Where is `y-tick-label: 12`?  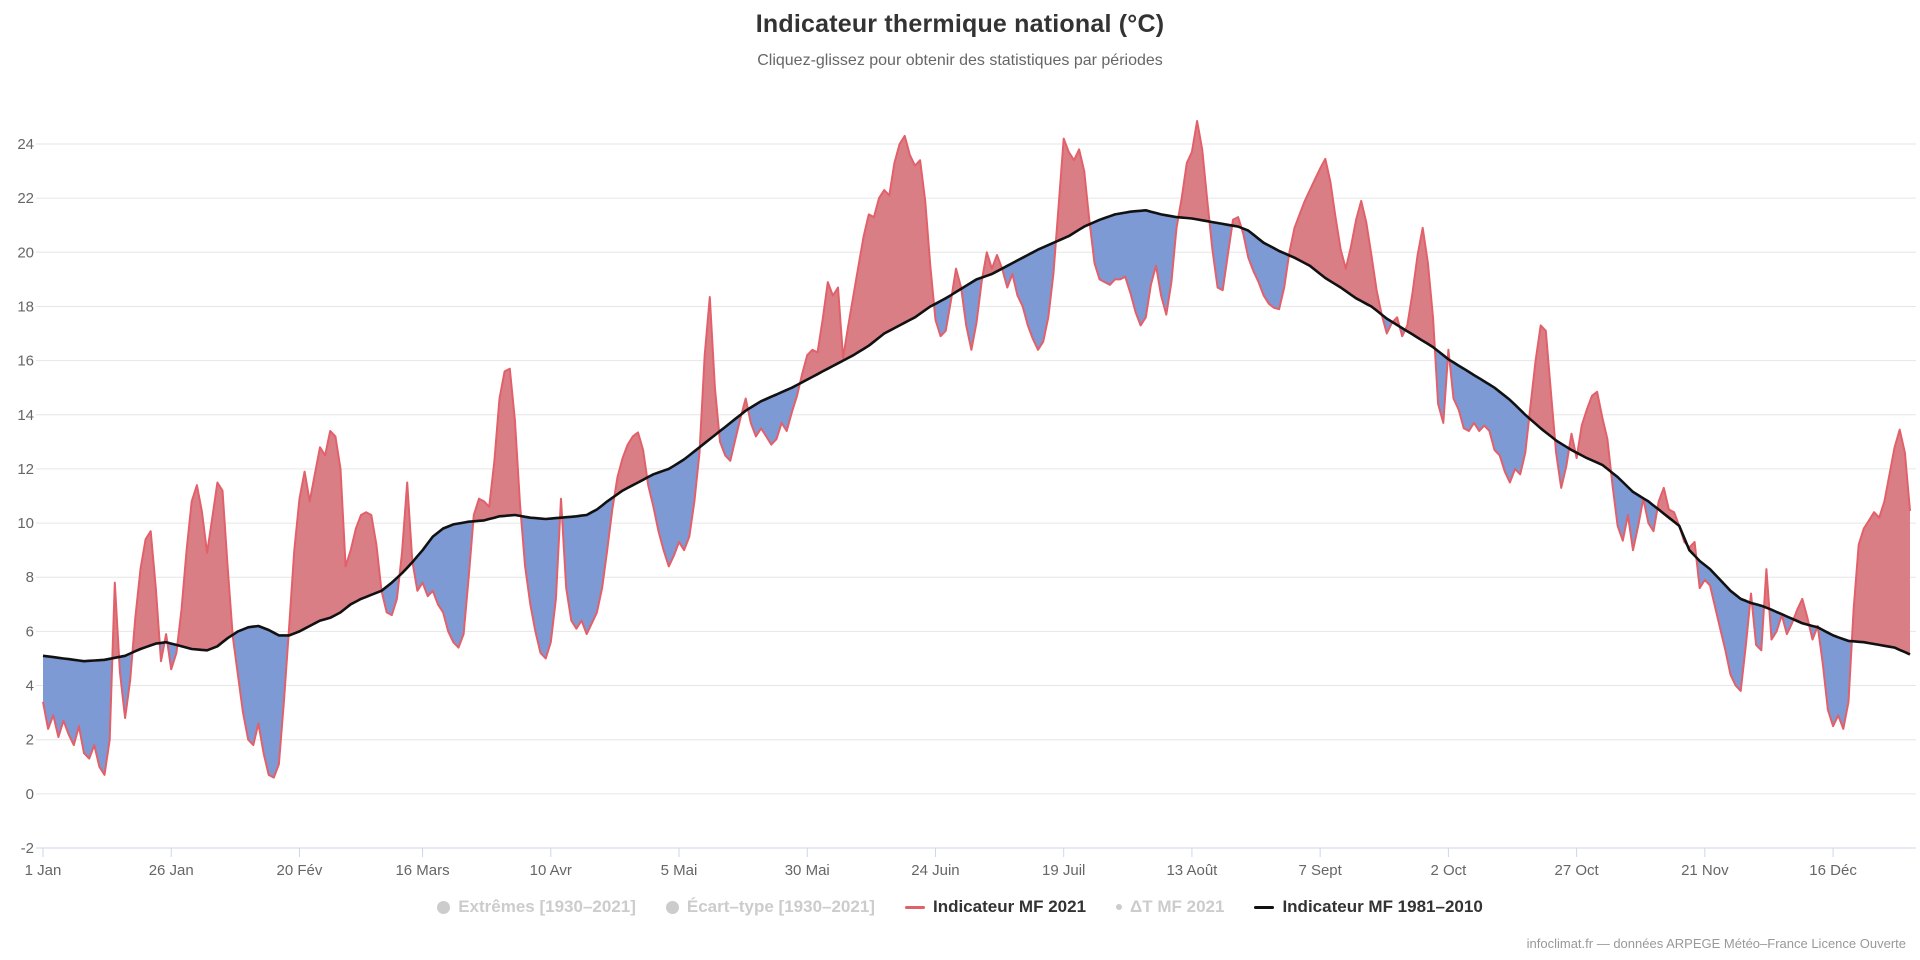
y-tick-label: 12 is located at coordinates (25, 469).